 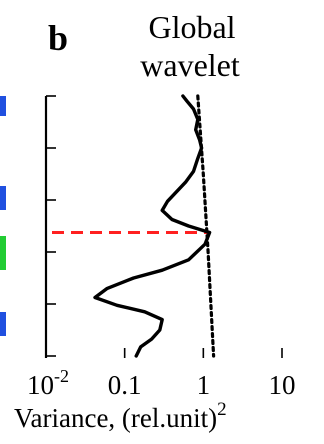 I want to click on colored-edge-strip, so click(x=3, y=216).